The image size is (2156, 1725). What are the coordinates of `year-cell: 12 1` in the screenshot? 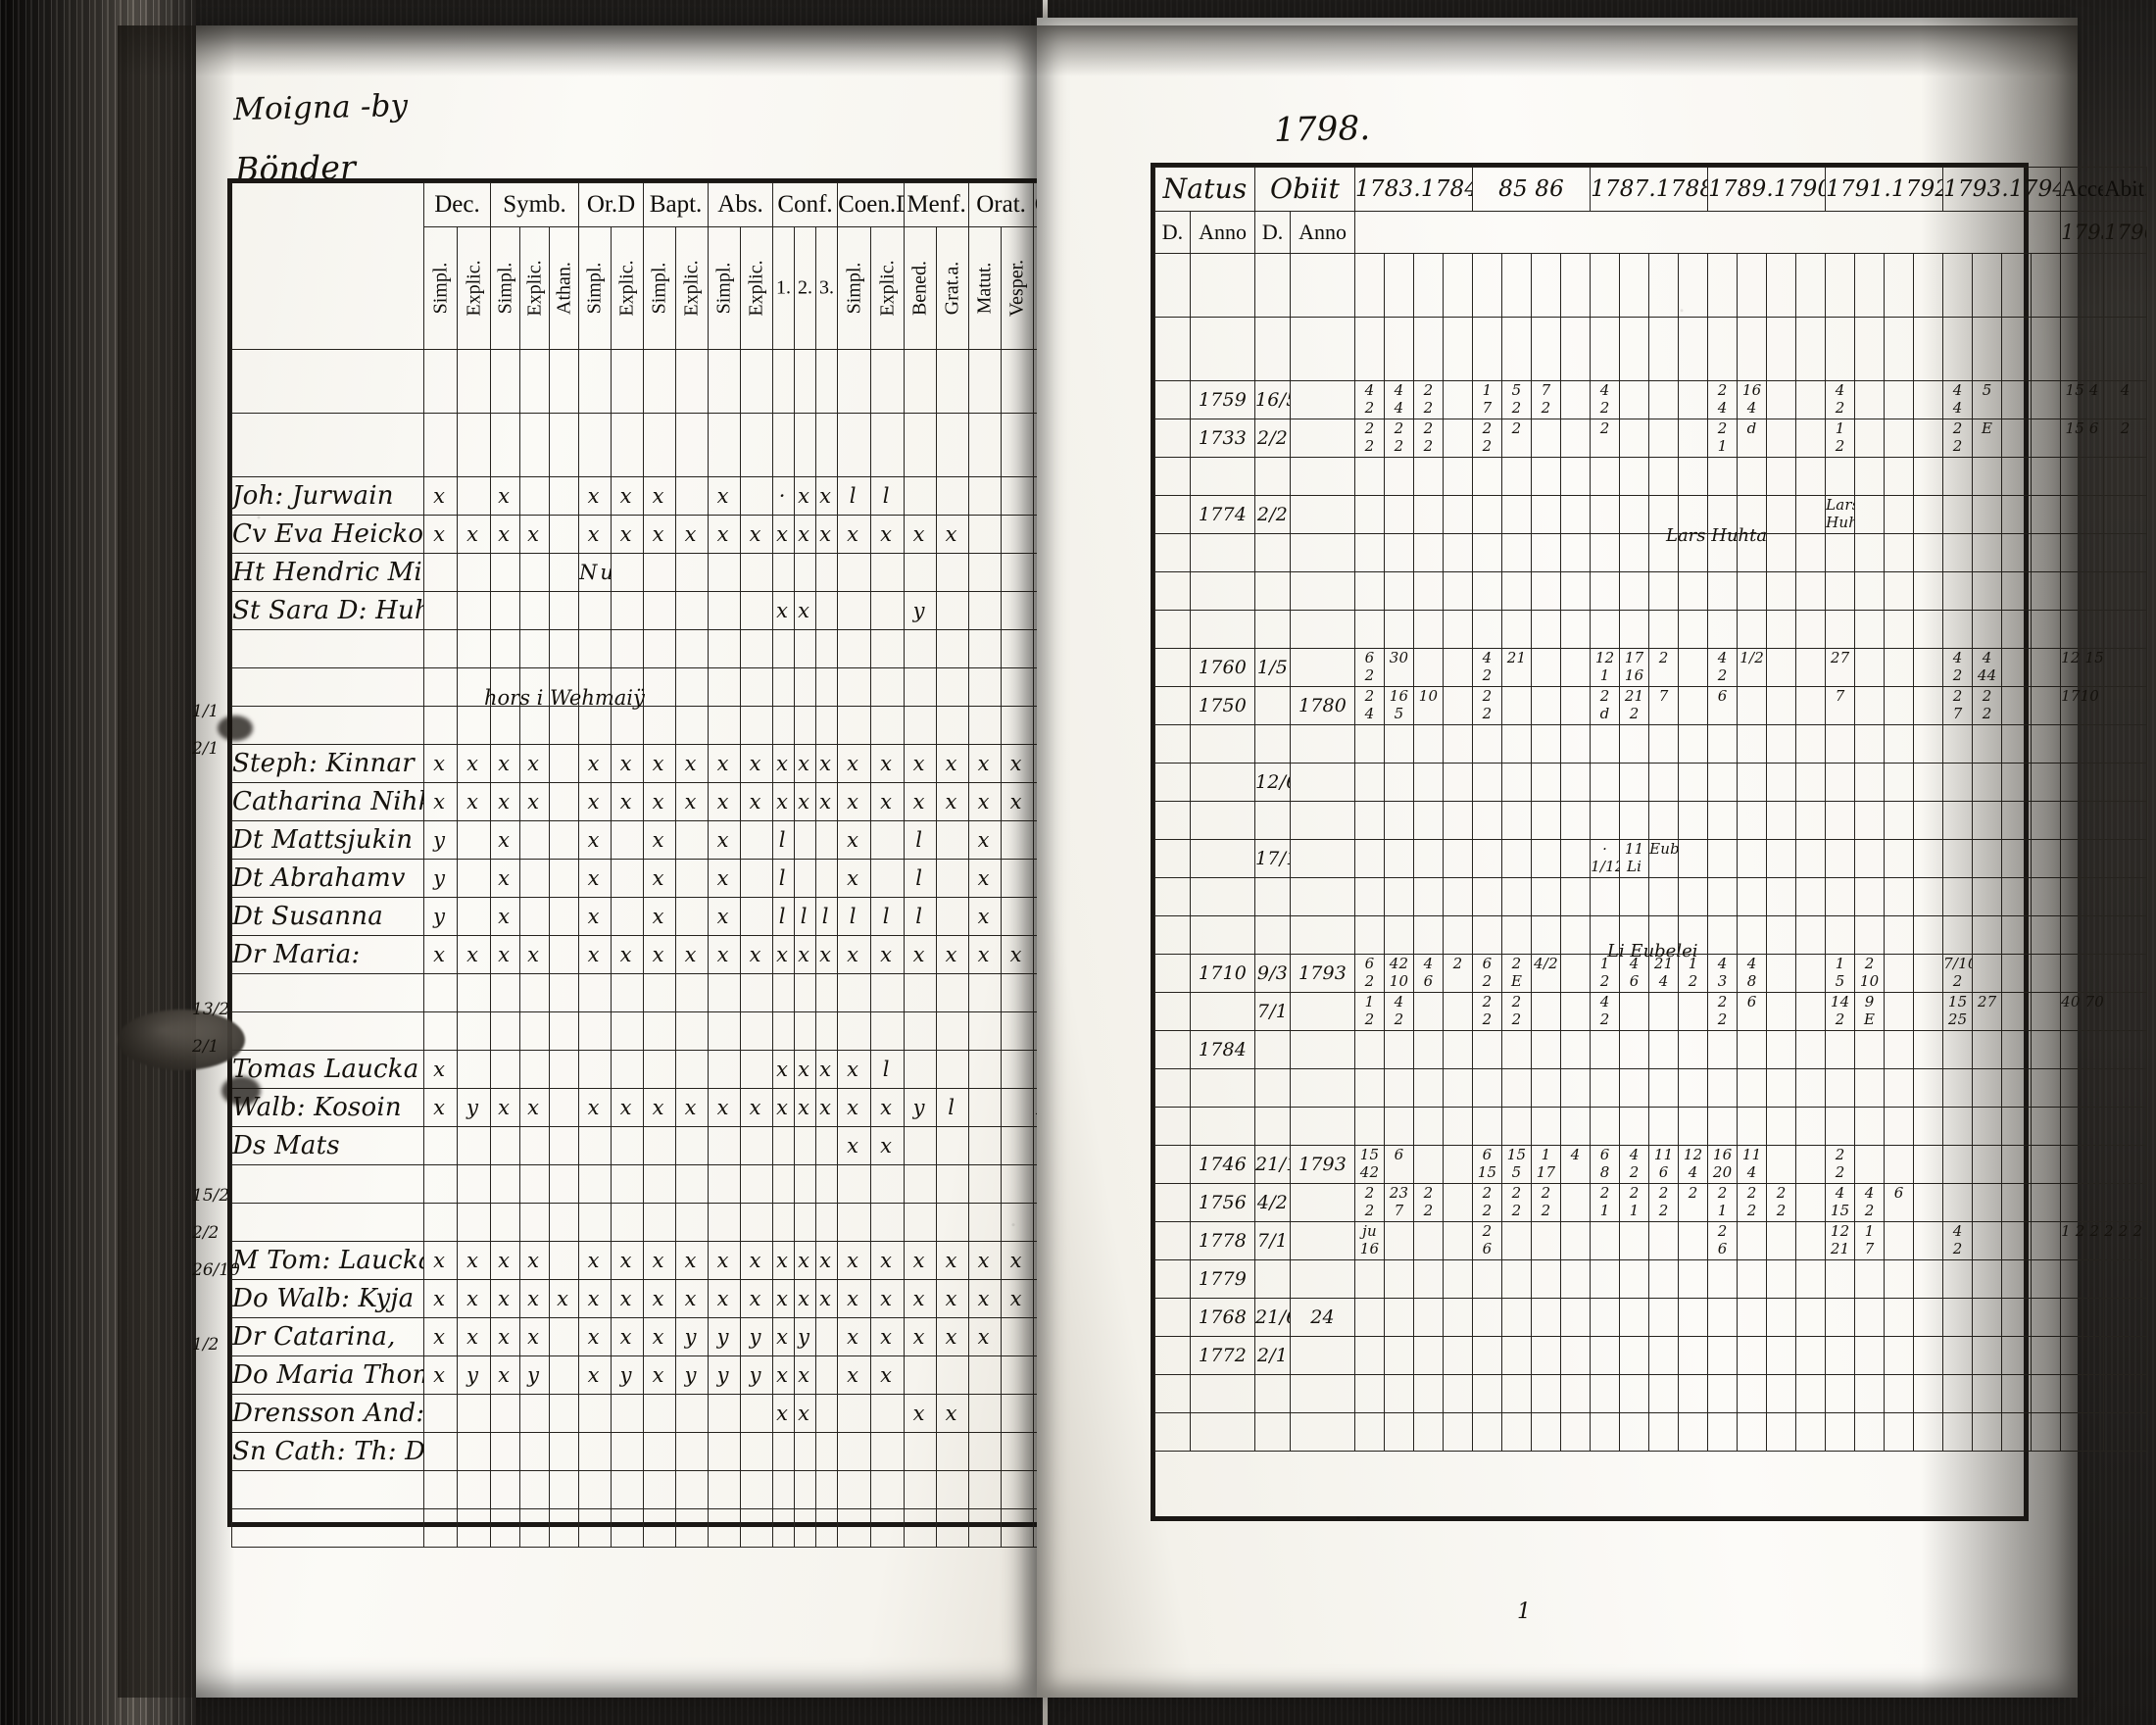 It's located at (1605, 667).